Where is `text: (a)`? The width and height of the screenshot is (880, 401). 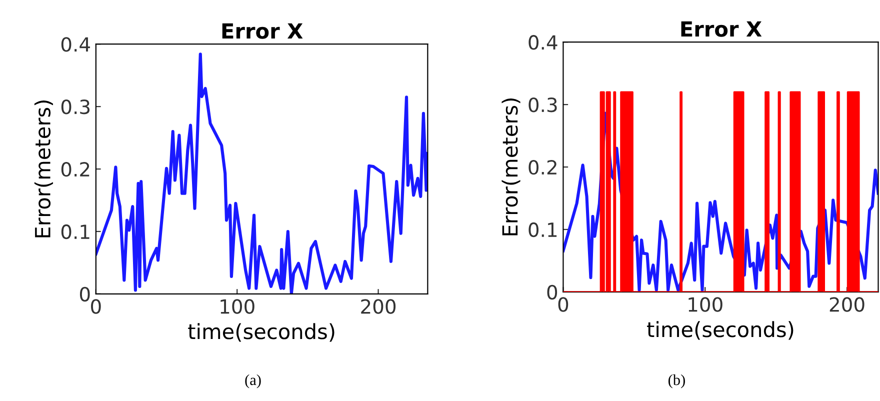
text: (a) is located at coordinates (253, 381).